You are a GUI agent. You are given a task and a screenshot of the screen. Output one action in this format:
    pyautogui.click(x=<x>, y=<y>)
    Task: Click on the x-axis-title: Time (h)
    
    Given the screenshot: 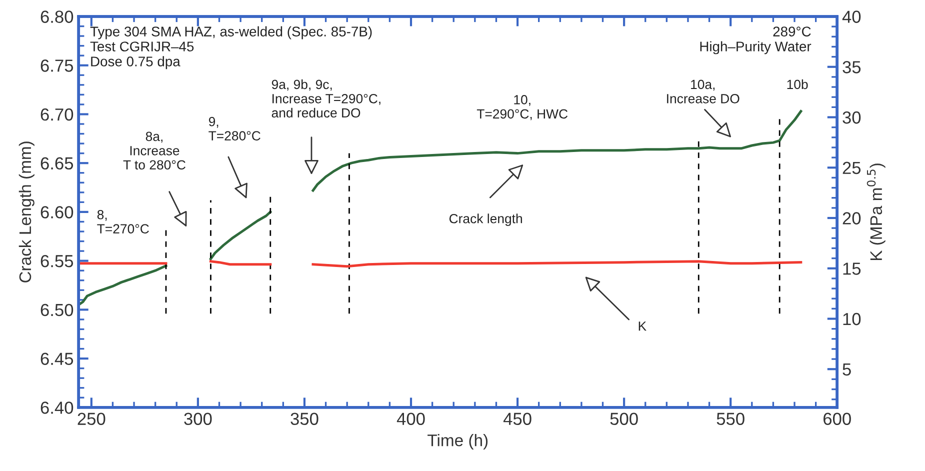 What is the action you would take?
    pyautogui.click(x=458, y=442)
    